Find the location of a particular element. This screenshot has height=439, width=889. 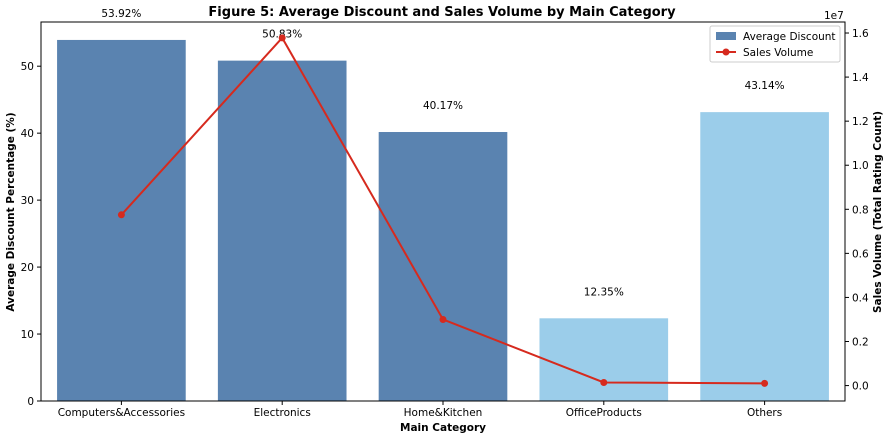

y-axis-right: 0.0 0.2 0.4 0.6 0.8 1.0 1.2 1.4 1.6 is located at coordinates (857, 210).